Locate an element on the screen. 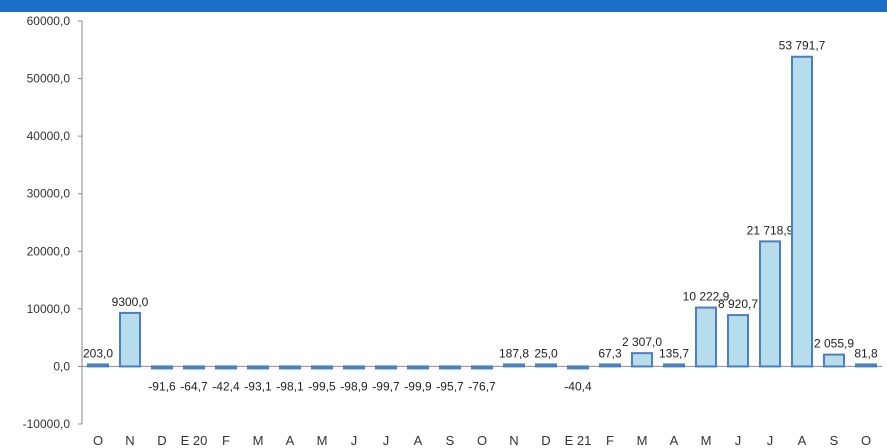 Image resolution: width=887 pixels, height=448 pixels. y-tick-label: 20000,0 is located at coordinates (49, 251).